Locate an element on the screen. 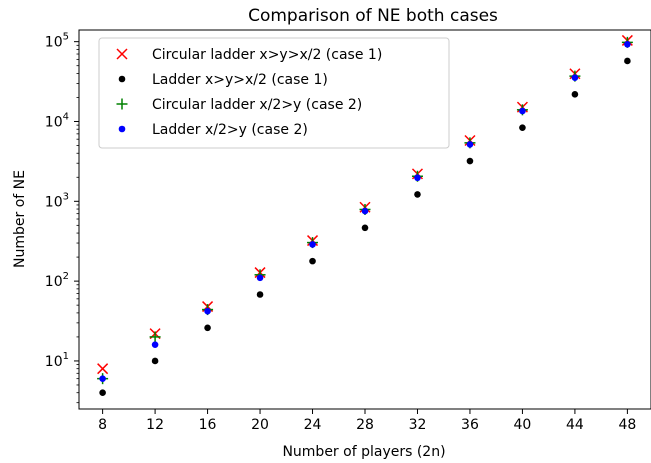 Image resolution: width=651 pixels, height=463 pixels. legend-label: Circular ladder x>y>x/2 (case 1) is located at coordinates (267, 55).